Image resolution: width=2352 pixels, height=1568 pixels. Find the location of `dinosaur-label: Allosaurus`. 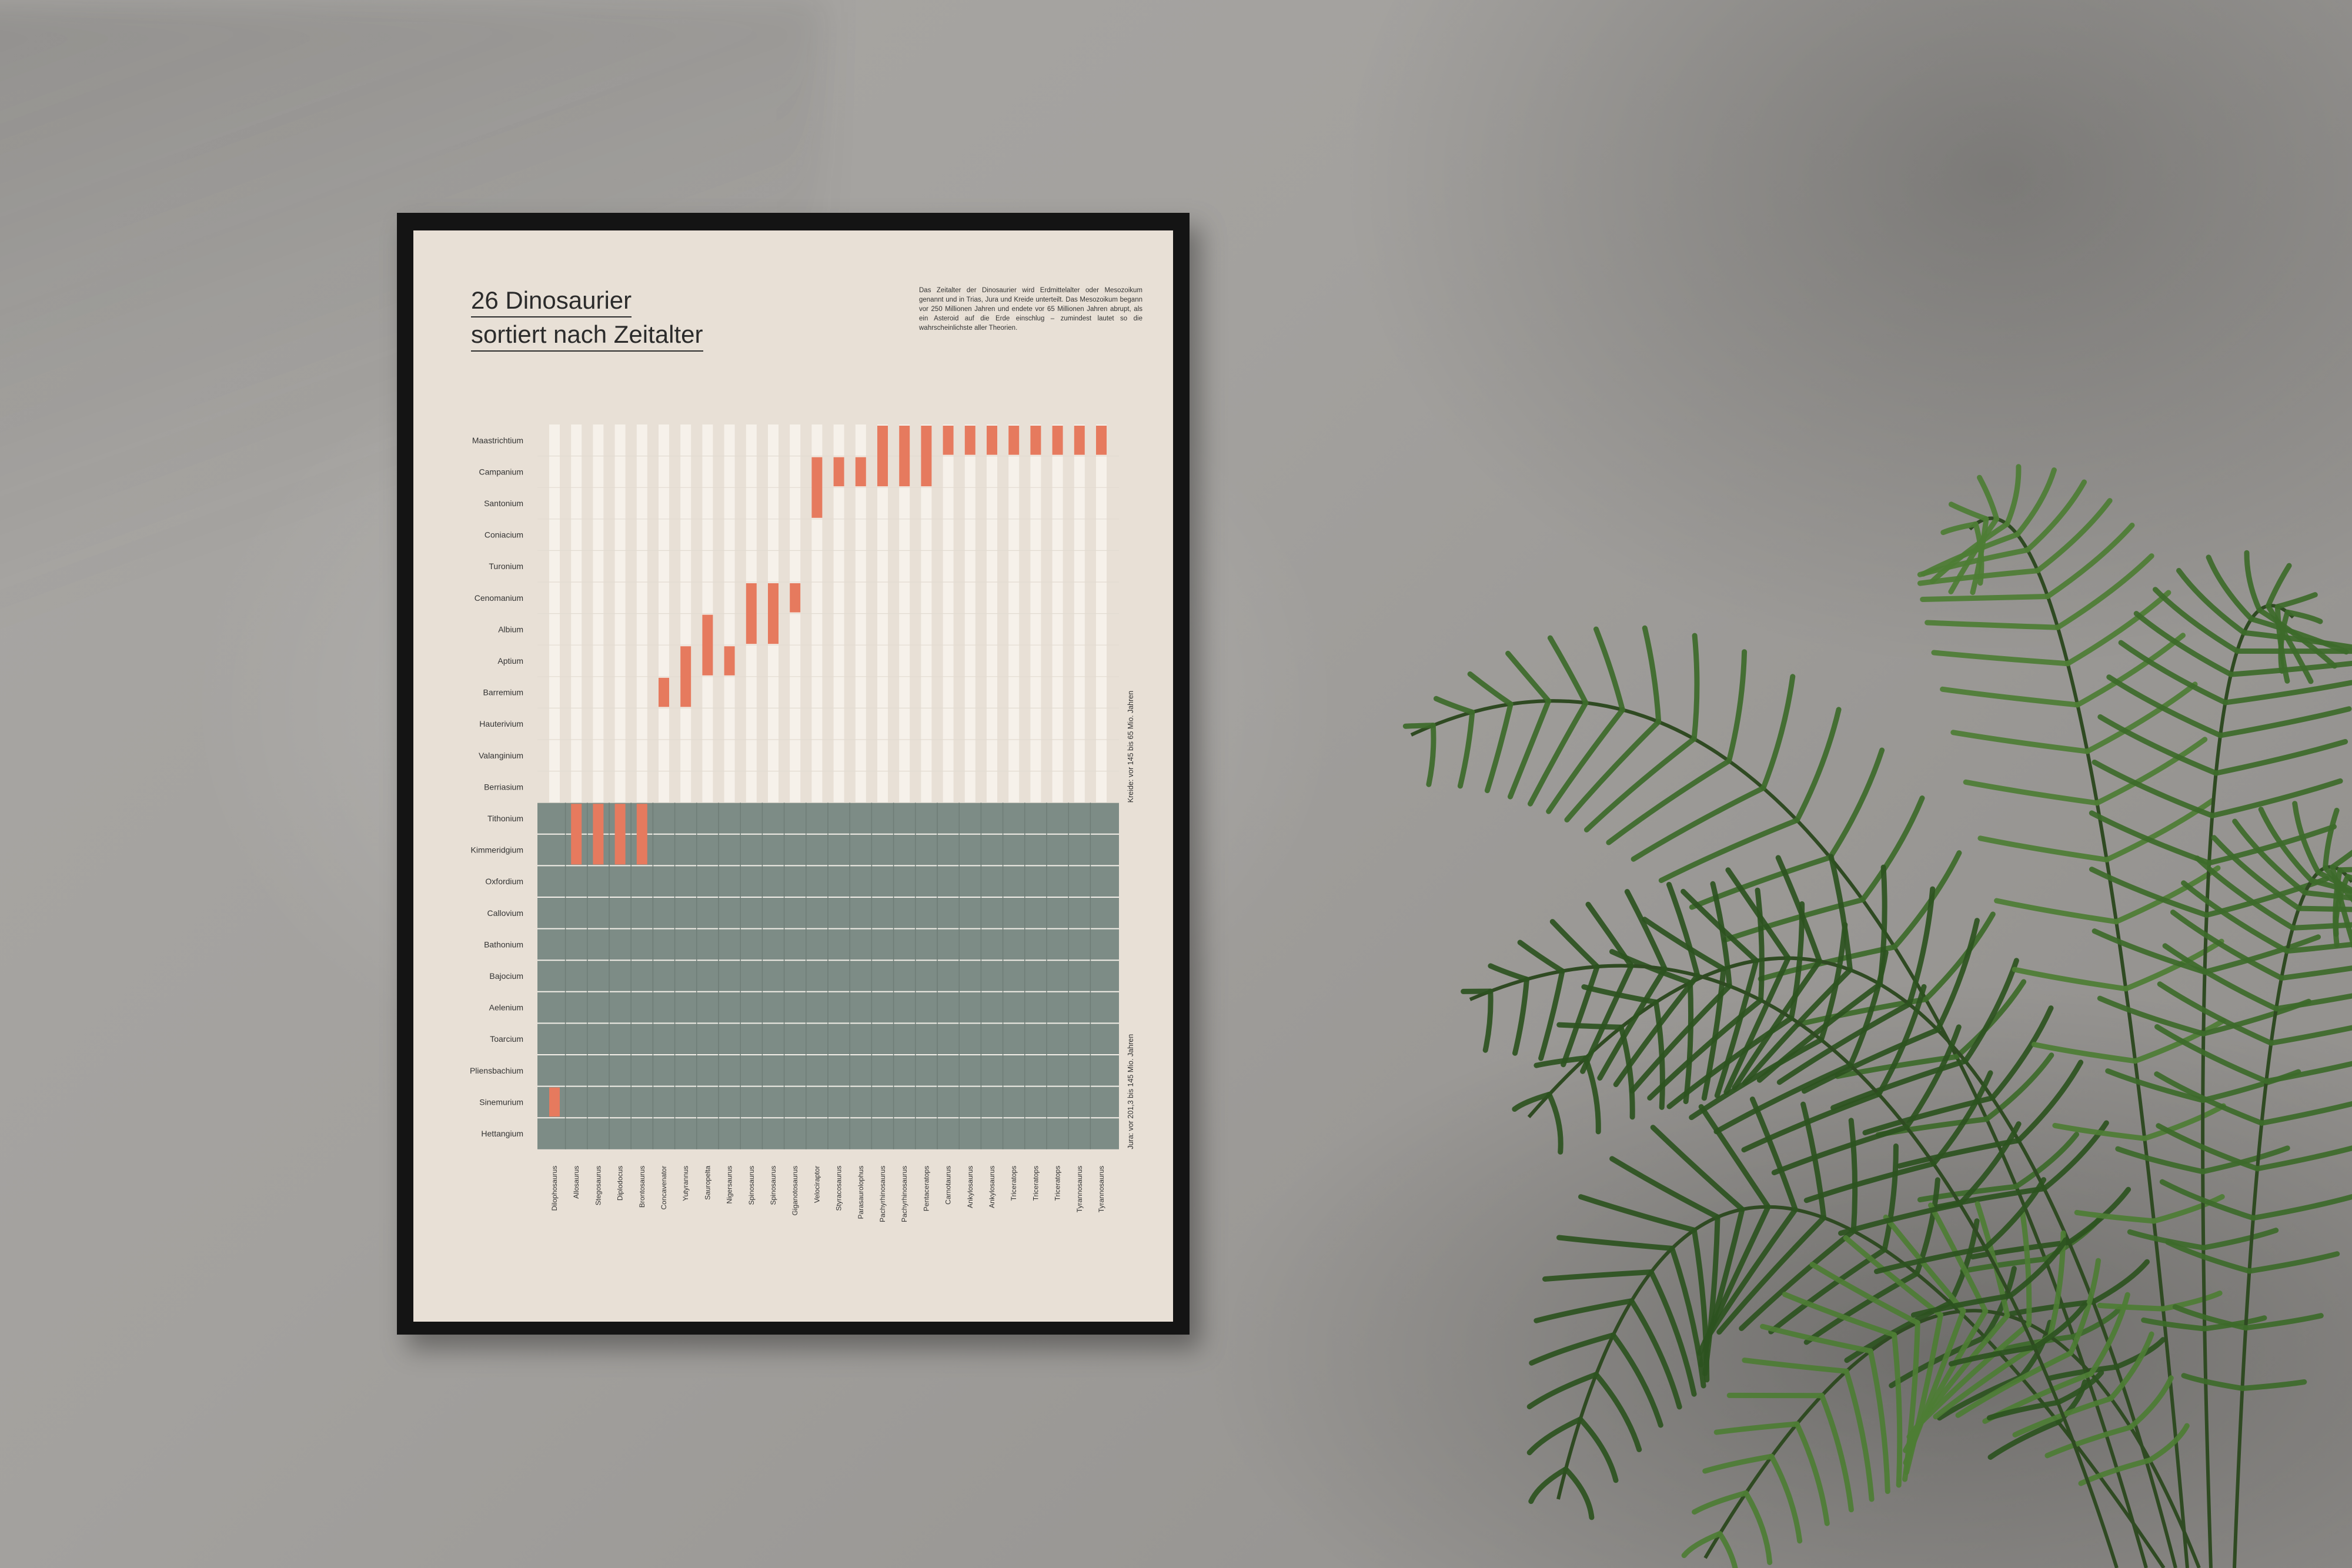

dinosaur-label: Allosaurus is located at coordinates (576, 1182).